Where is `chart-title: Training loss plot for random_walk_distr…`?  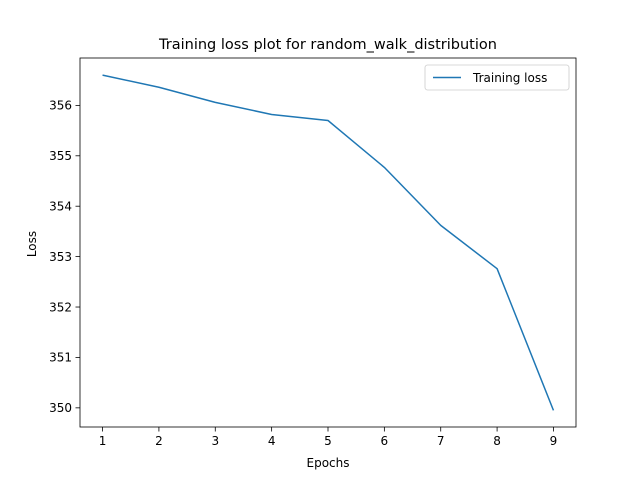 chart-title: Training loss plot for random_walk_distr… is located at coordinates (327, 45).